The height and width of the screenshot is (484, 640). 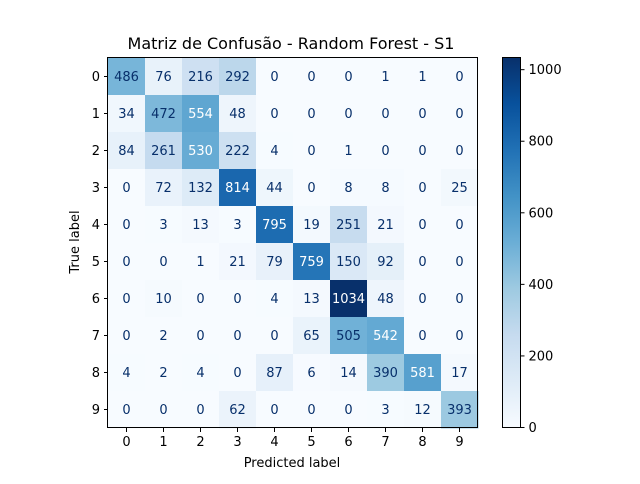 I want to click on colorbar-tick-label: 1000, so click(x=545, y=70).